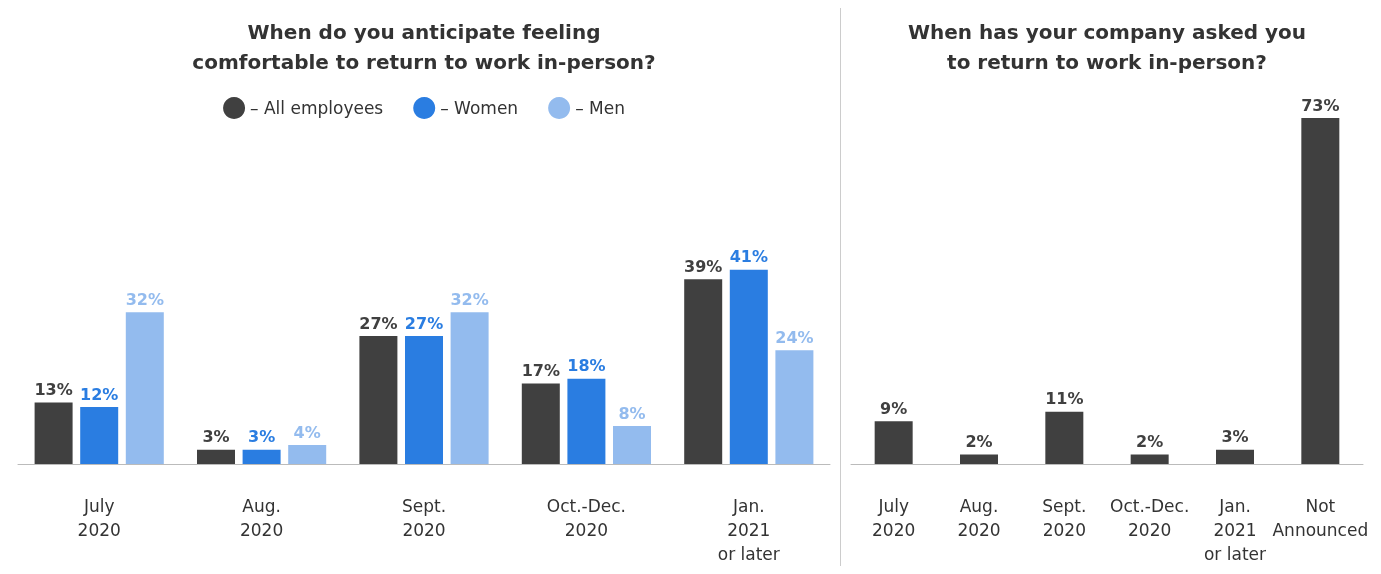  What do you see at coordinates (586, 366) in the screenshot?
I see `data-label: 18%` at bounding box center [586, 366].